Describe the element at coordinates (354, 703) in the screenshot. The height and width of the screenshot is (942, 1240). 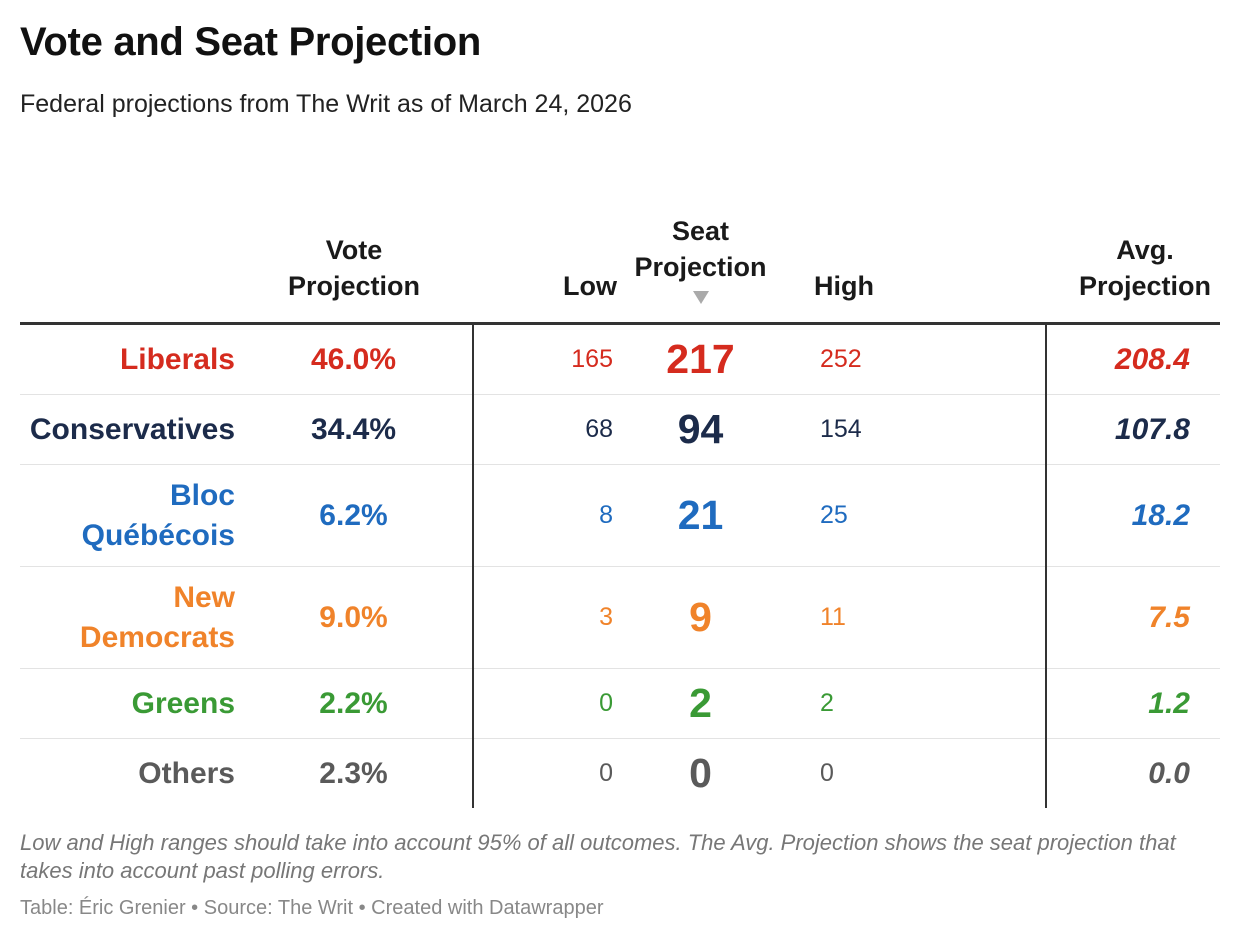
I see `vote-projection: 2.2%` at that location.